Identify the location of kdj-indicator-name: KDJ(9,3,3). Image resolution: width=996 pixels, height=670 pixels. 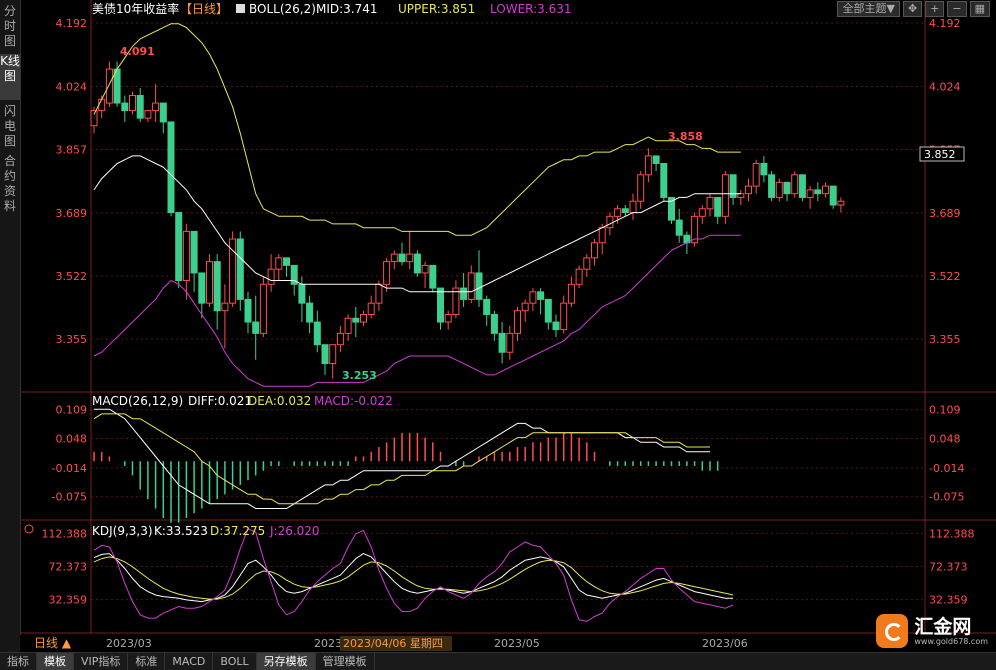
(122, 531).